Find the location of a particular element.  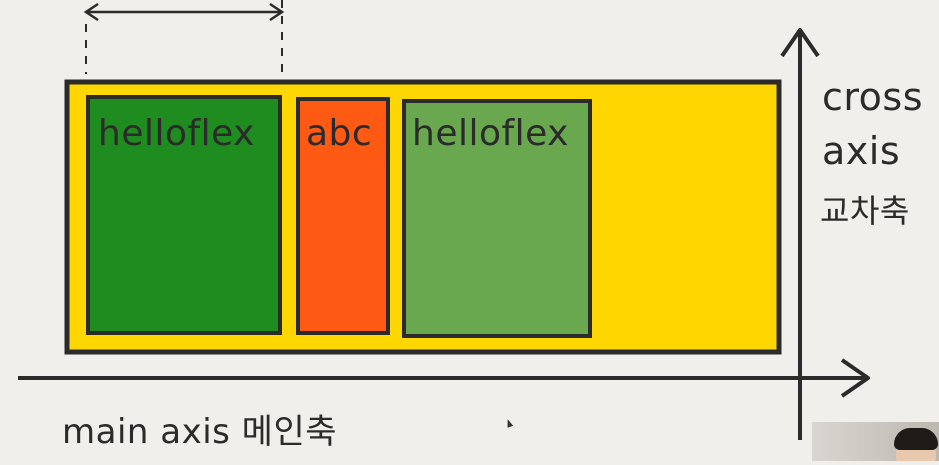

cross-axis-label-line1: cross is located at coordinates (873, 97).